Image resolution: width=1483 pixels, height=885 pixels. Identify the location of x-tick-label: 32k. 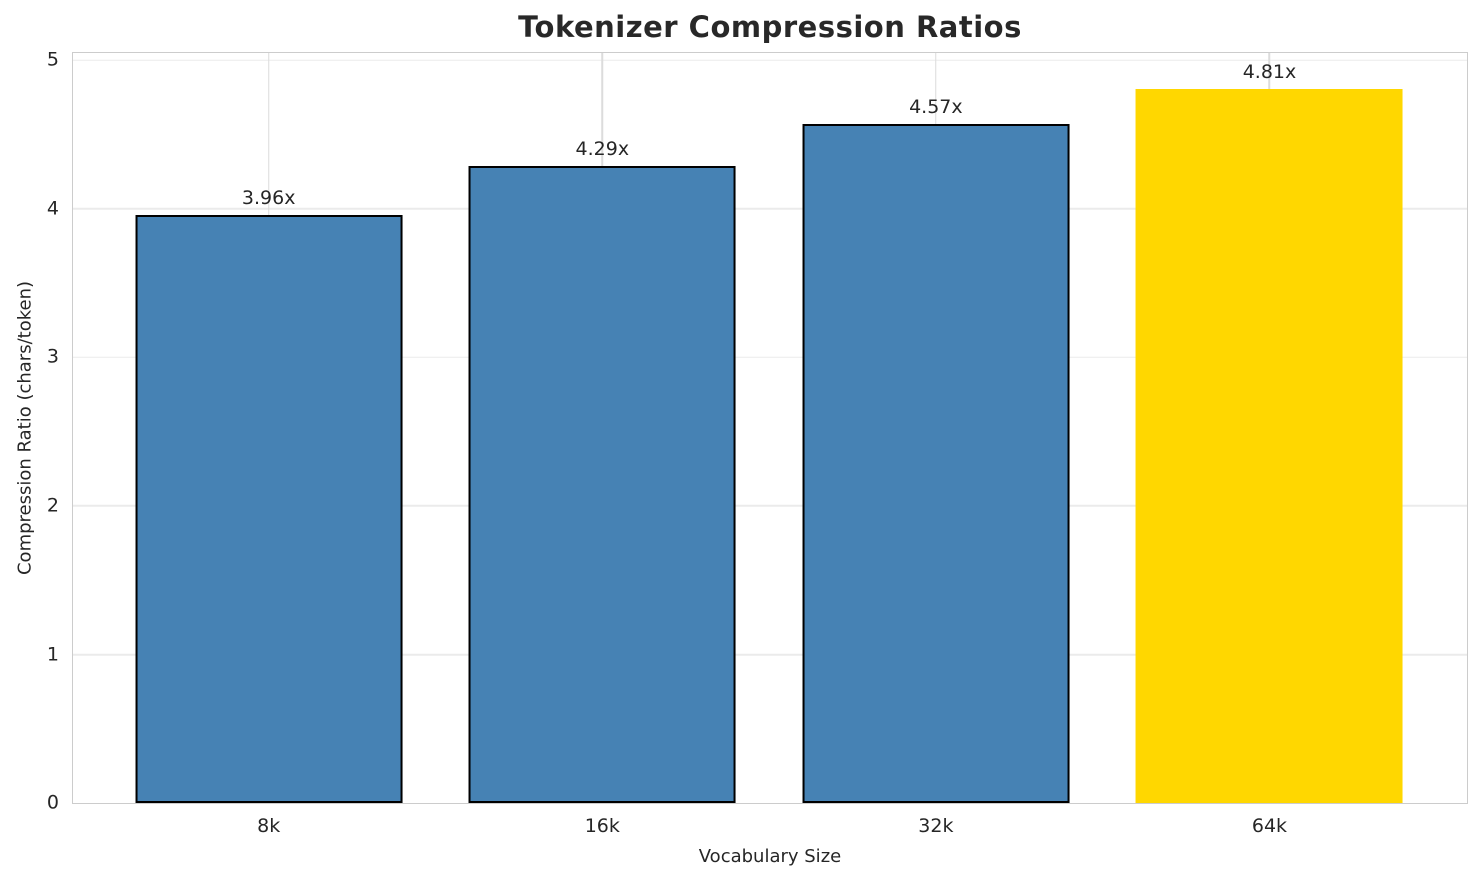
(936, 826).